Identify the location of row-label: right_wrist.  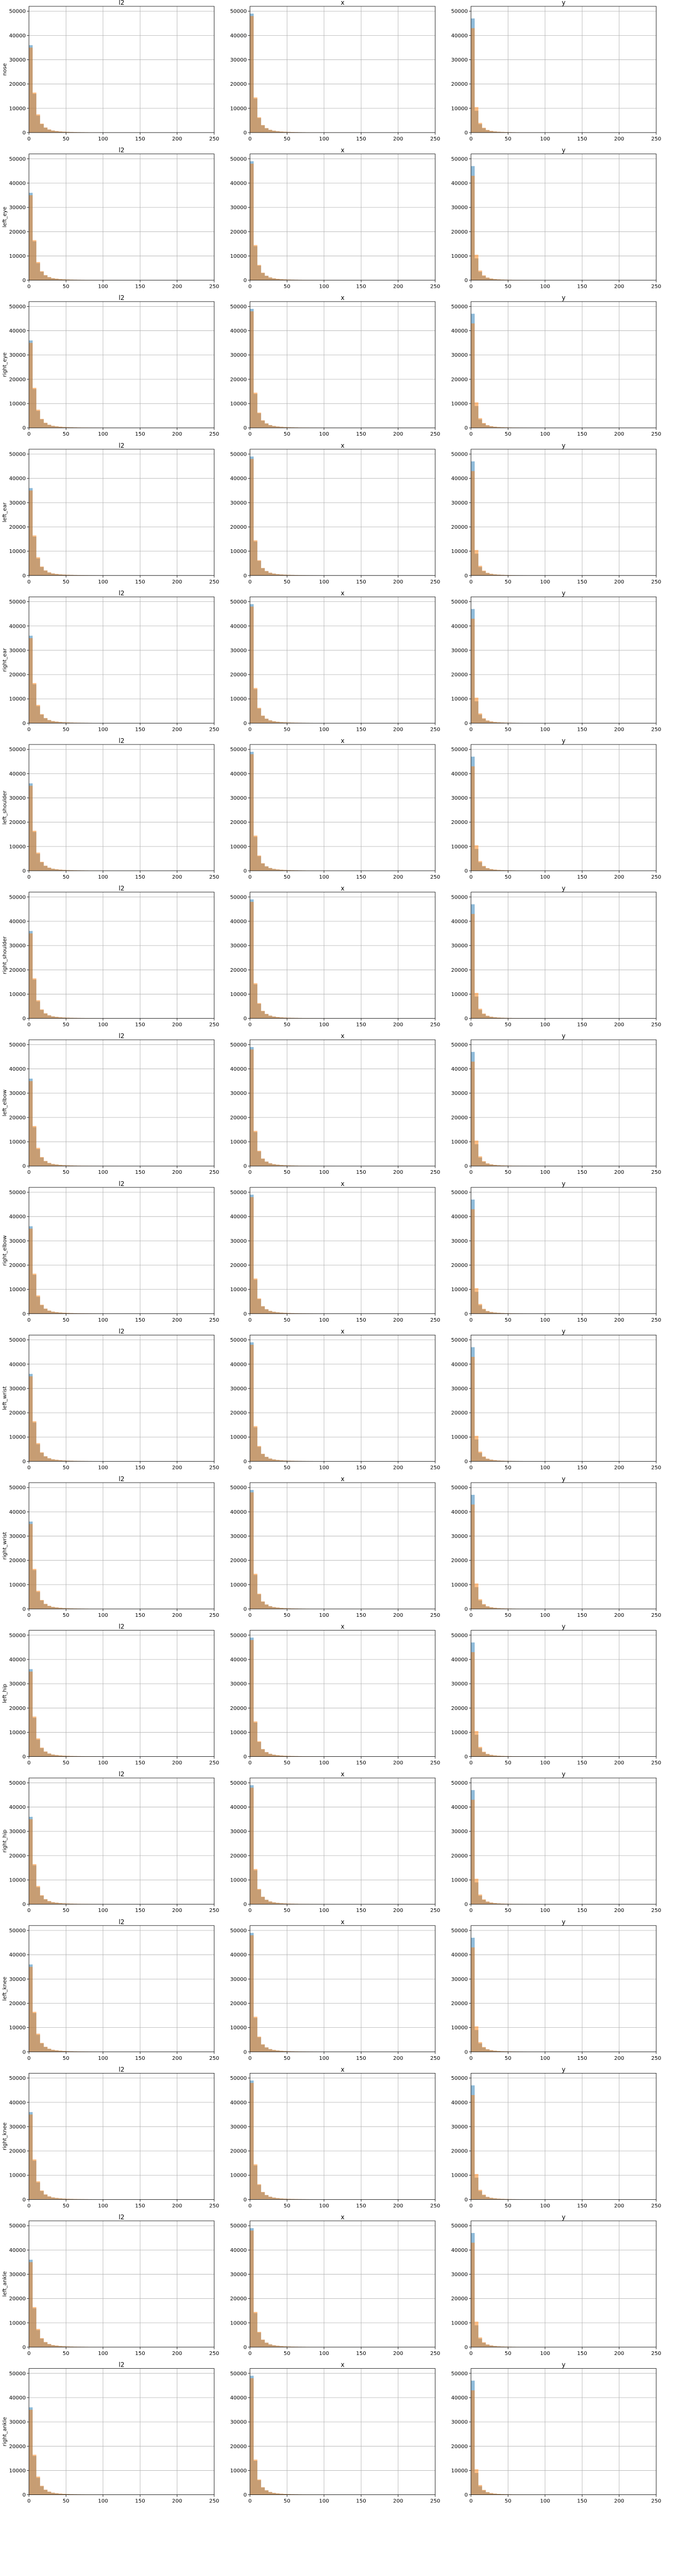
(5, 1546).